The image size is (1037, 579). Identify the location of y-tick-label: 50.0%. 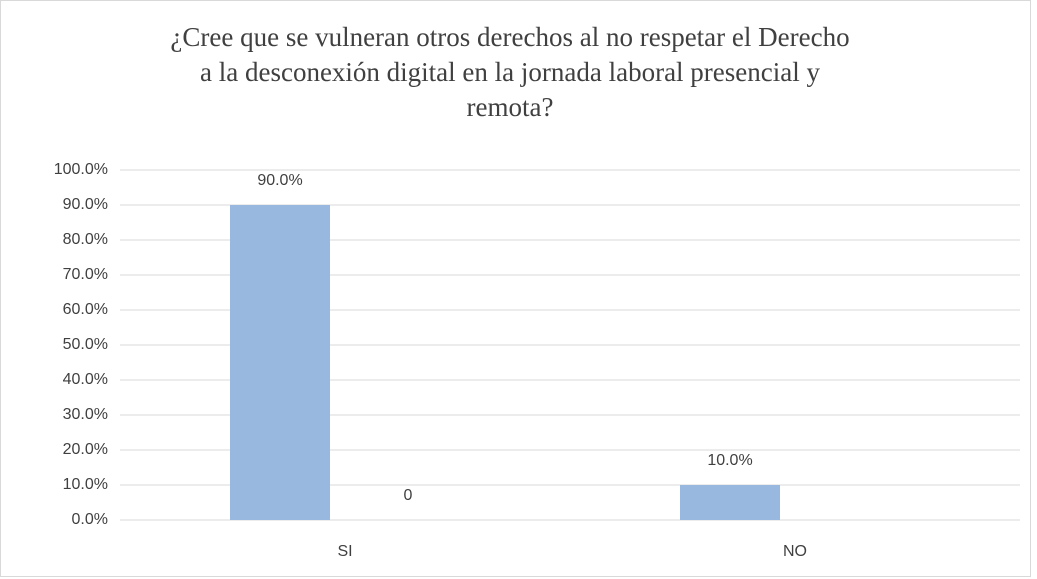
(85, 344).